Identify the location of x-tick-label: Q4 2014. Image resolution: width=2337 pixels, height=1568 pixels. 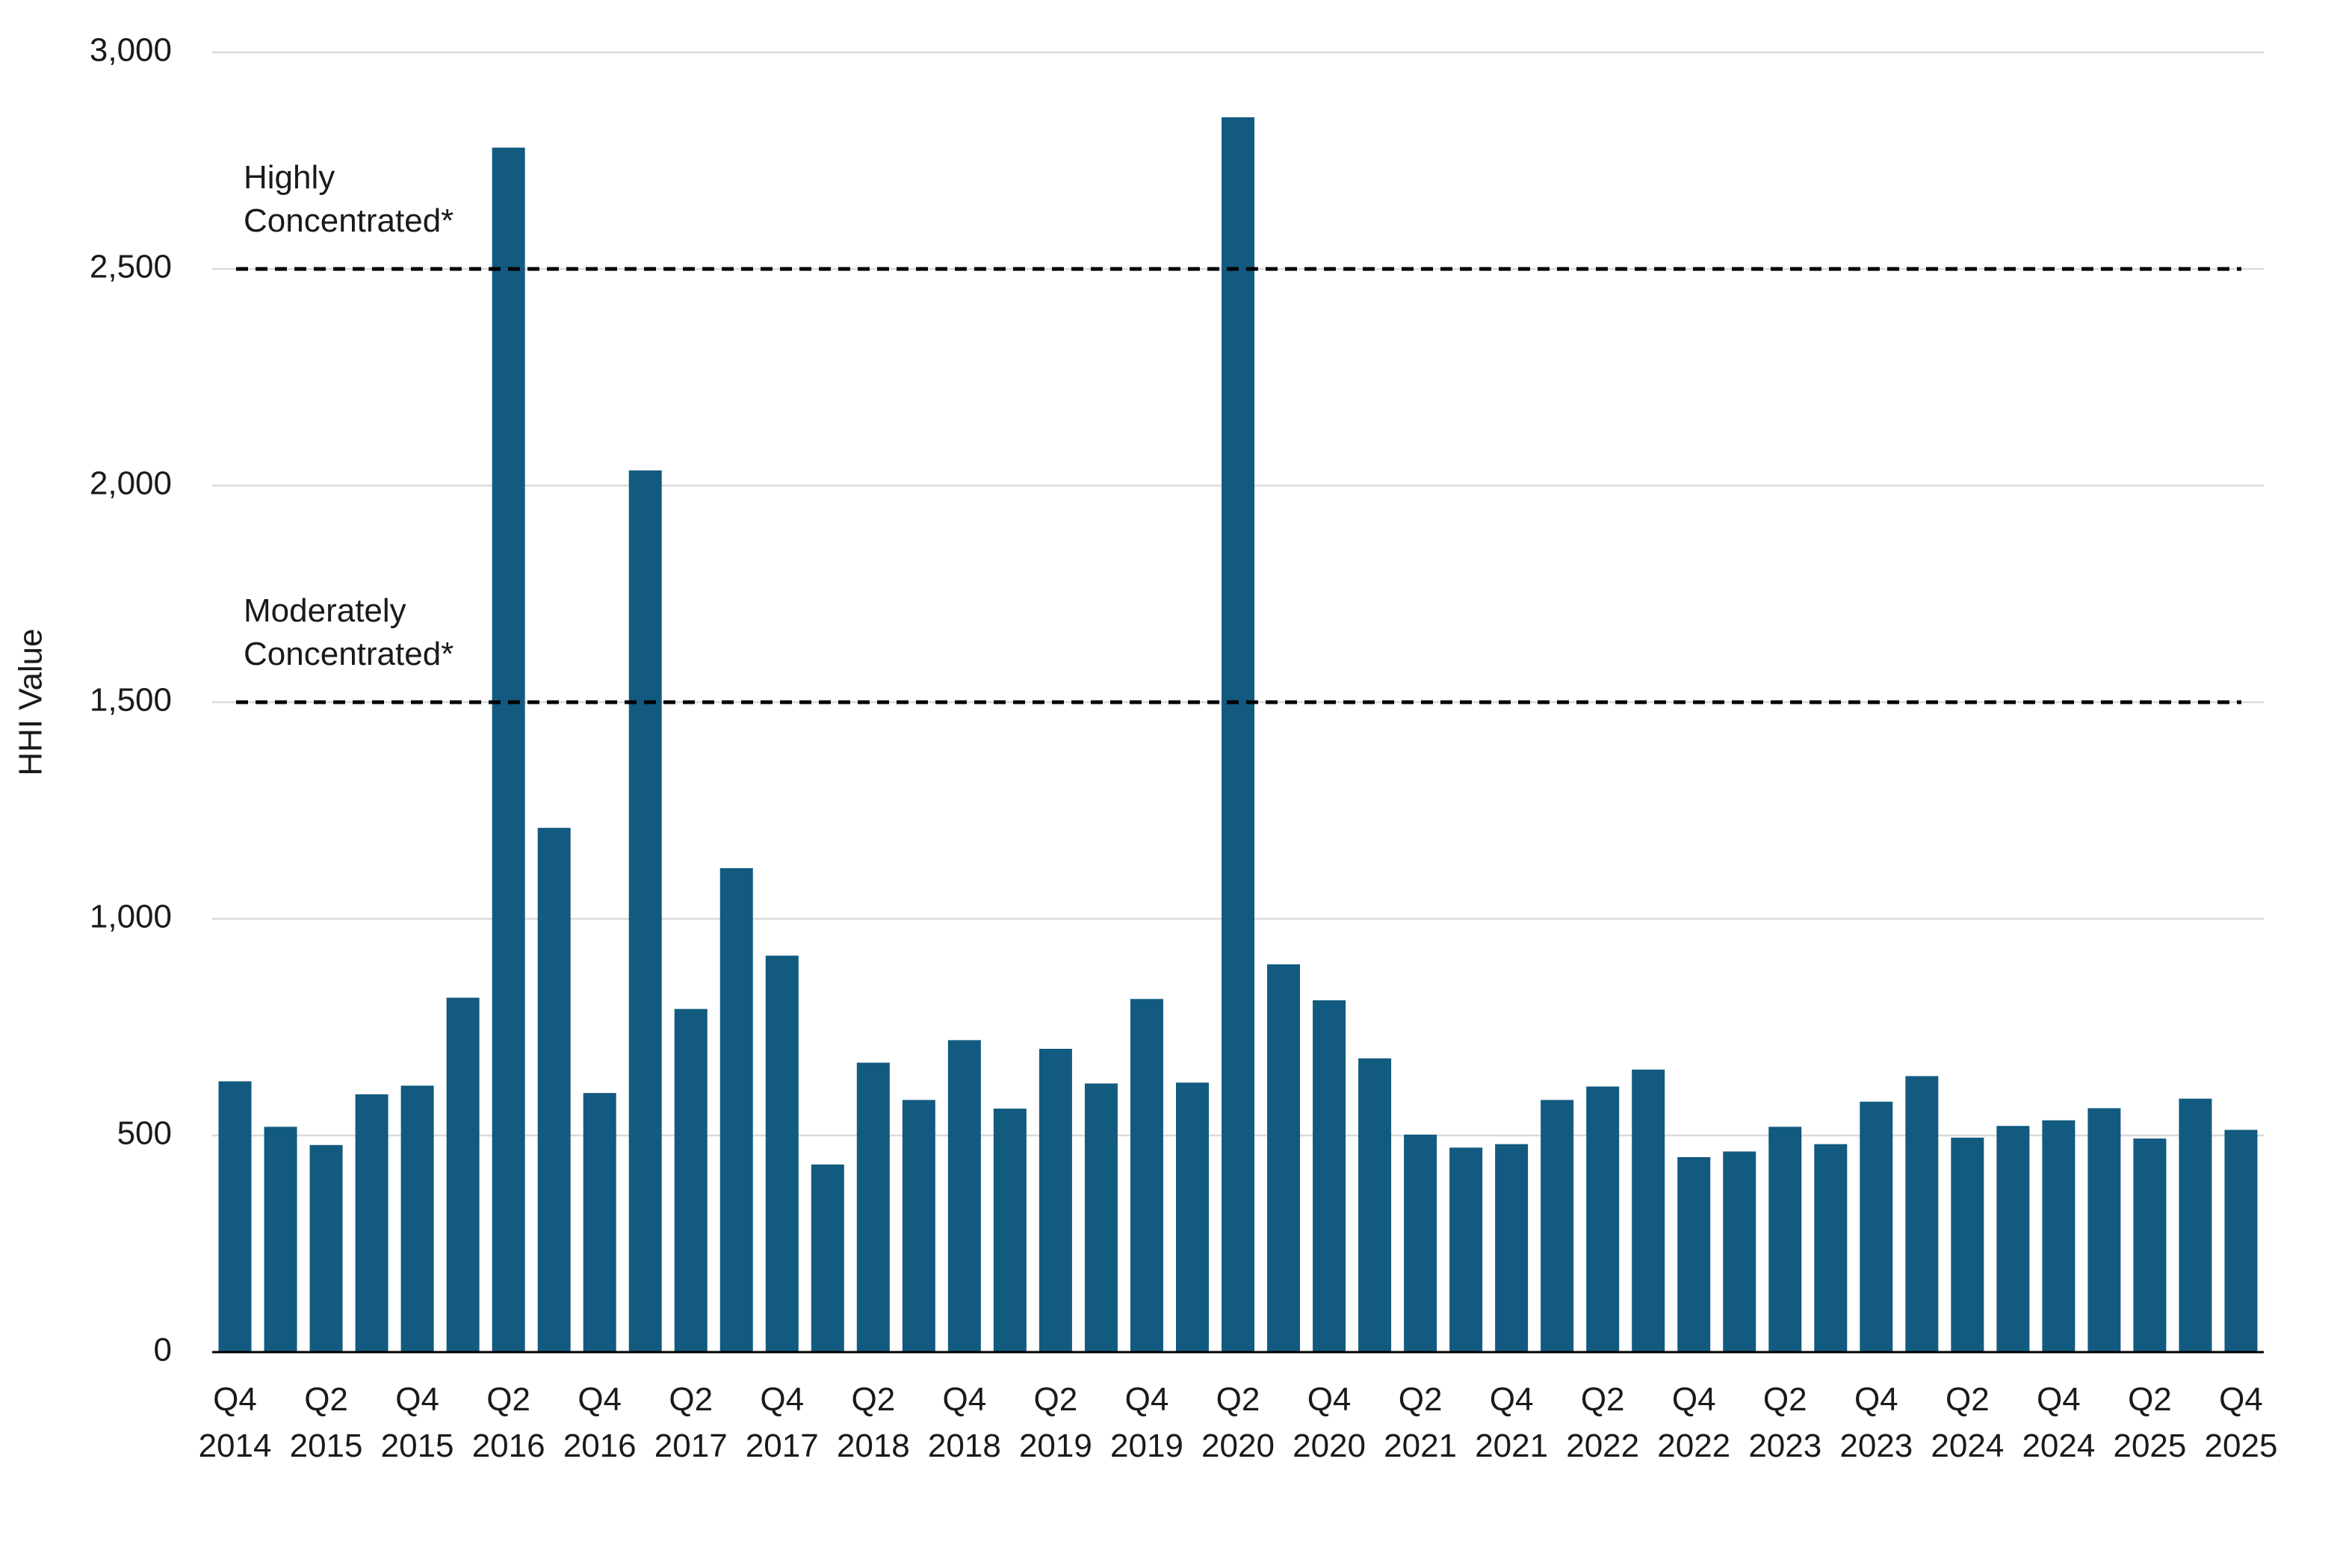
(236, 1423).